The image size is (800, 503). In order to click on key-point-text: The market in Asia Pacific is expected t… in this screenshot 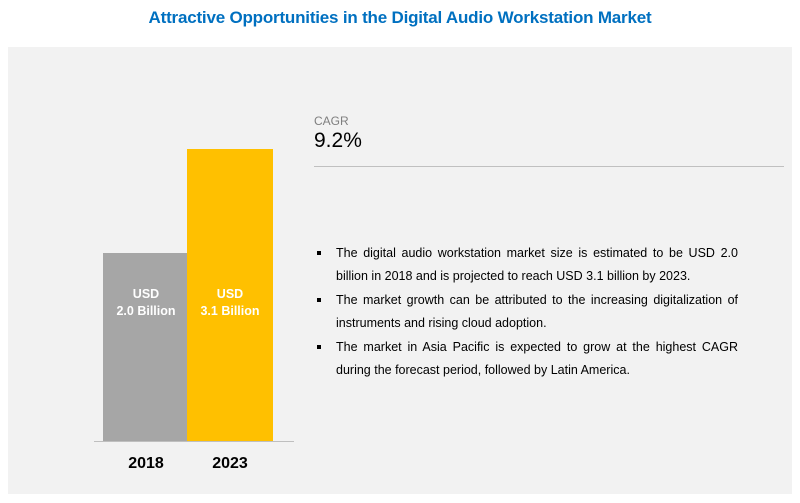, I will do `click(537, 358)`.